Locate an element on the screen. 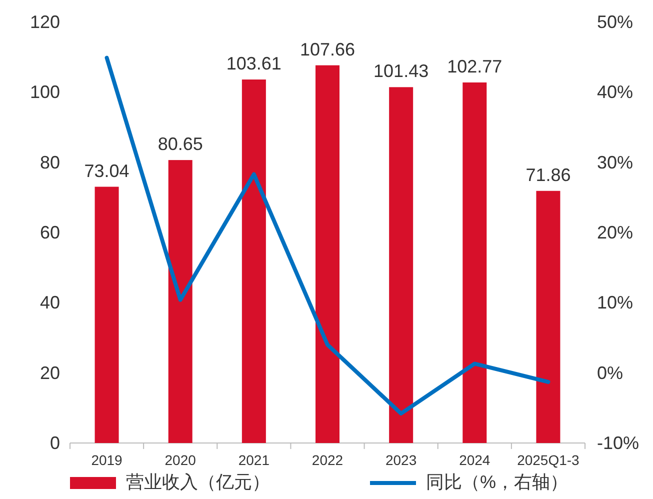 This screenshot has width=653, height=499. data-label: 73.04 is located at coordinates (107, 170).